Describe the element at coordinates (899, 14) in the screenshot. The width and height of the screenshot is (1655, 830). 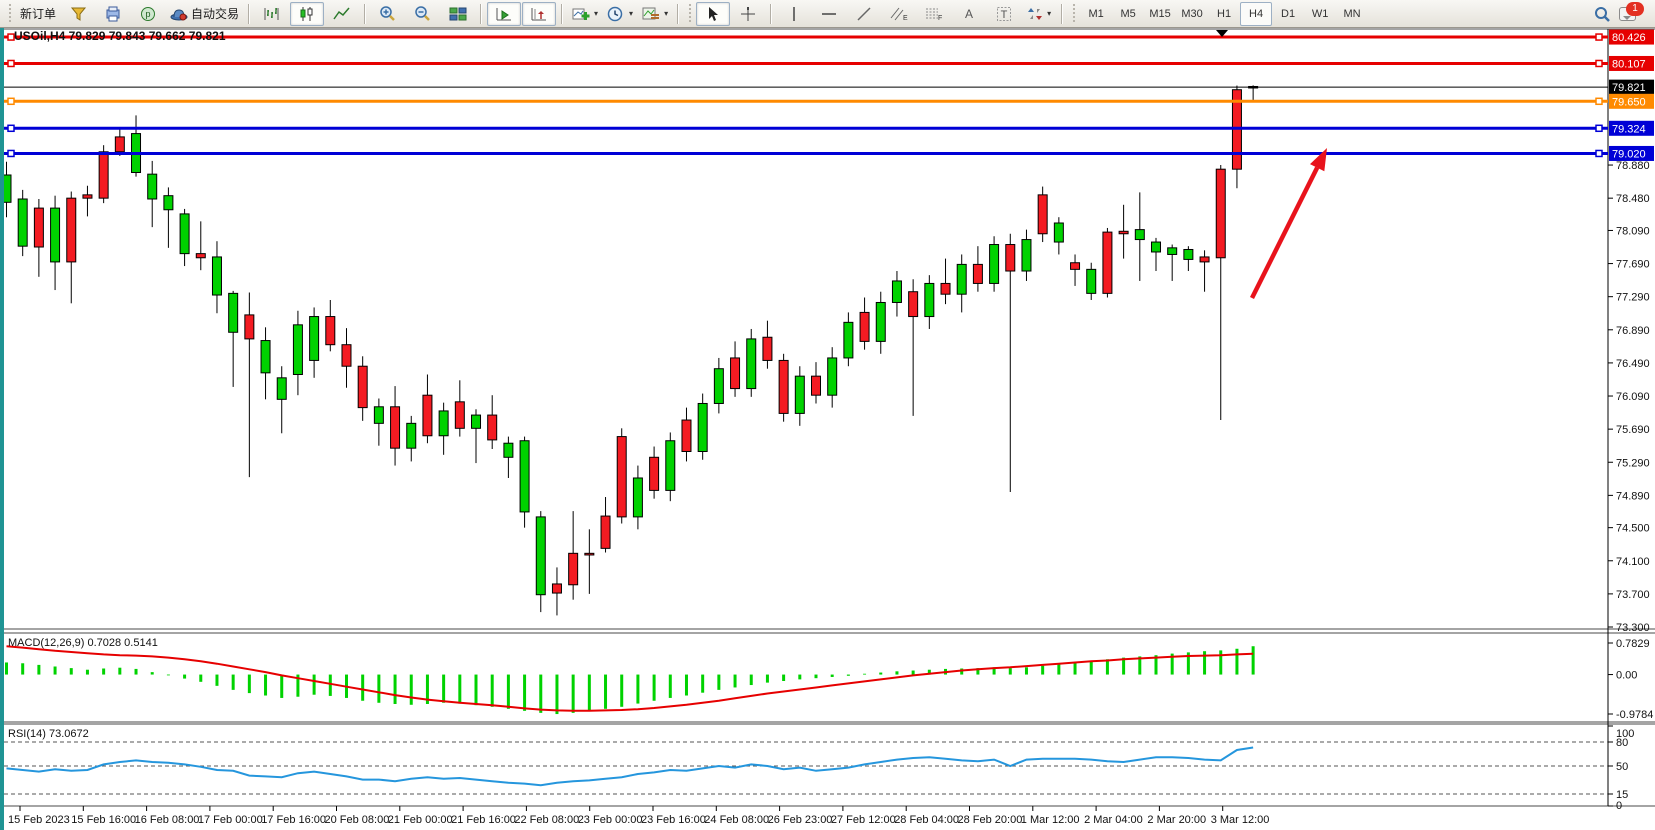
I see `channel-tool-button: E` at that location.